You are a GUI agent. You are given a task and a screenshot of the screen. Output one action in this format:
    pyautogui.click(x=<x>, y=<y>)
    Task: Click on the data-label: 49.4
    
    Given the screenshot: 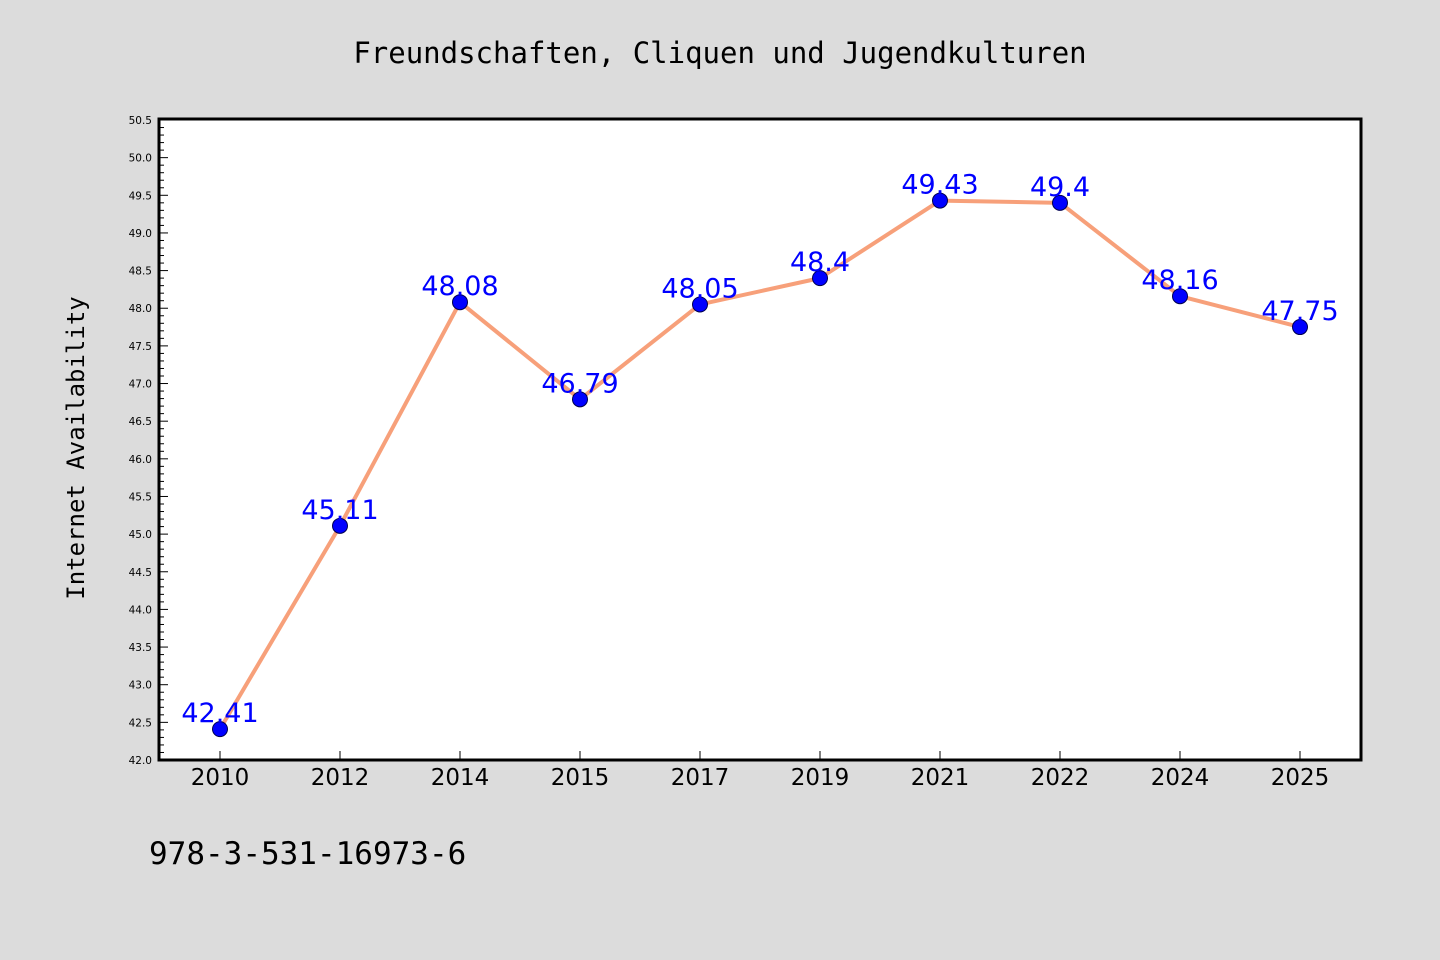 What is the action you would take?
    pyautogui.click(x=1060, y=187)
    